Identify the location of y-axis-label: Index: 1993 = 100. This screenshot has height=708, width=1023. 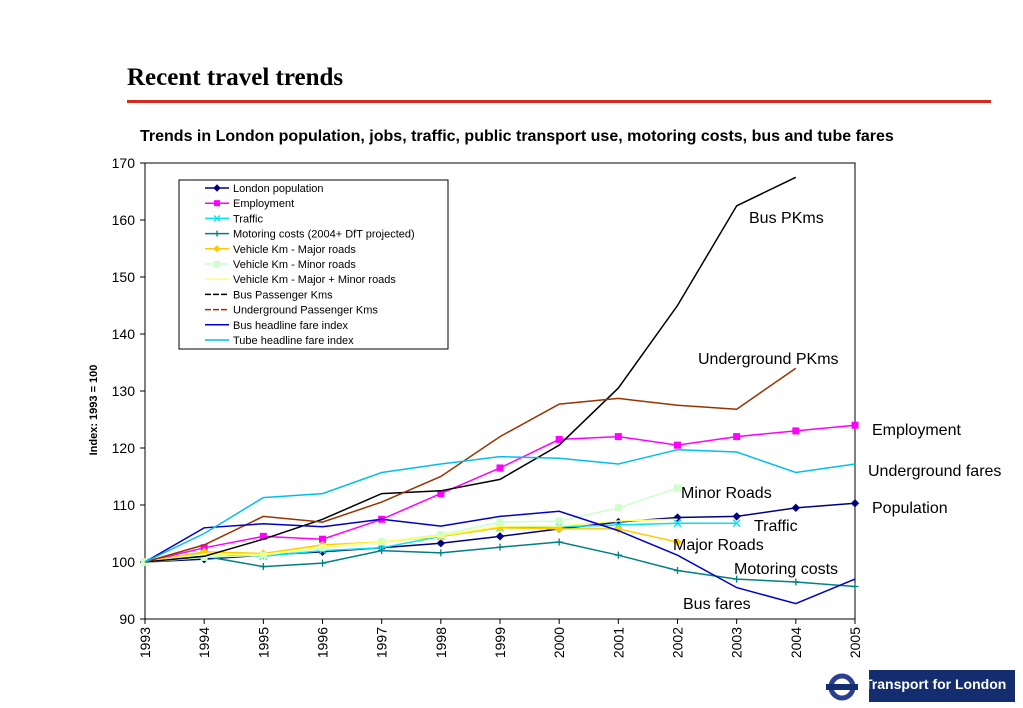
(94, 410).